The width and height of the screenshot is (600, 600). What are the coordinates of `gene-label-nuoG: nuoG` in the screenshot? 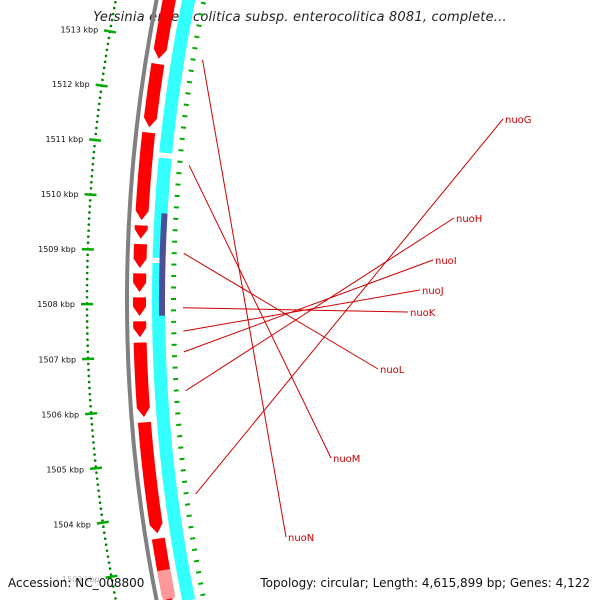 It's located at (518, 120).